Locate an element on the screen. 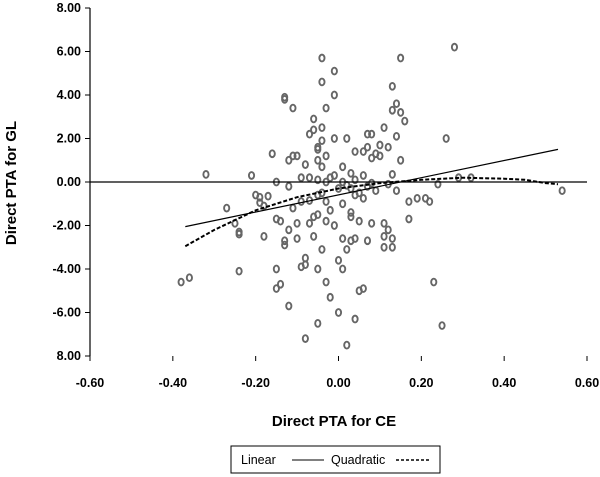 The image size is (600, 477). linear-fit-line is located at coordinates (372, 188).